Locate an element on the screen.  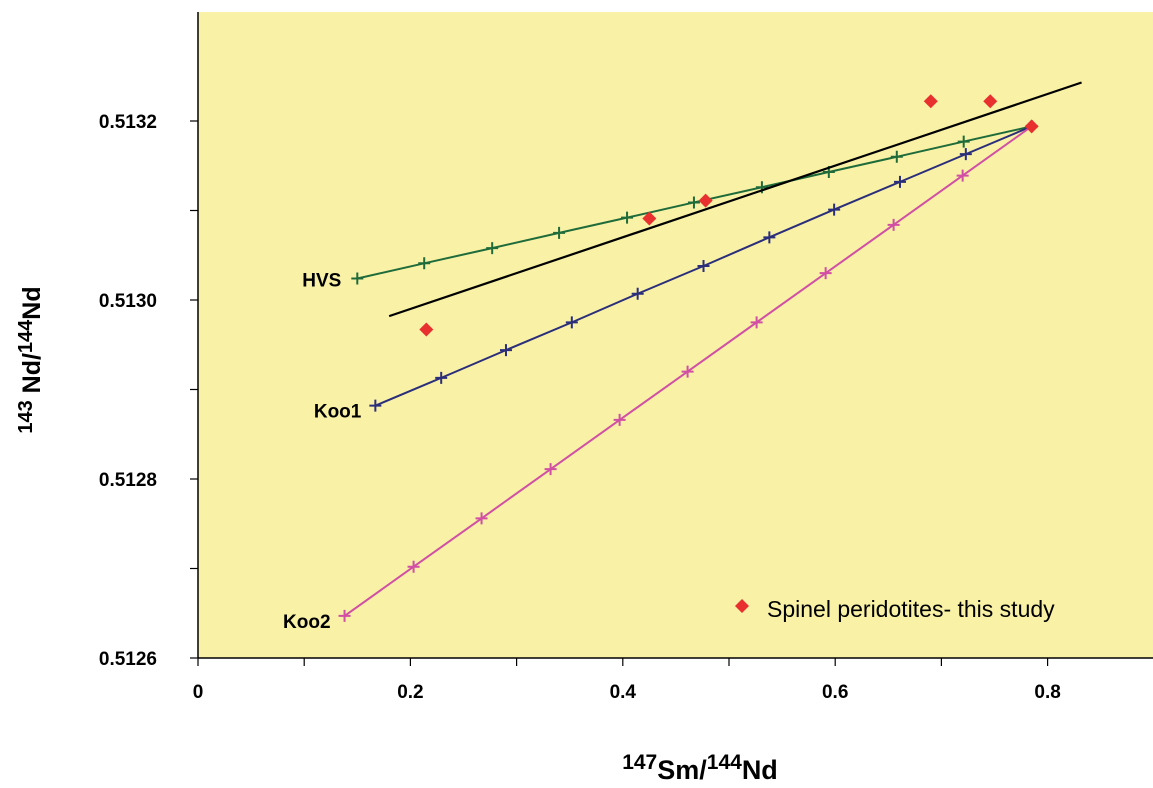
legend-diamond-marker is located at coordinates (742, 606).